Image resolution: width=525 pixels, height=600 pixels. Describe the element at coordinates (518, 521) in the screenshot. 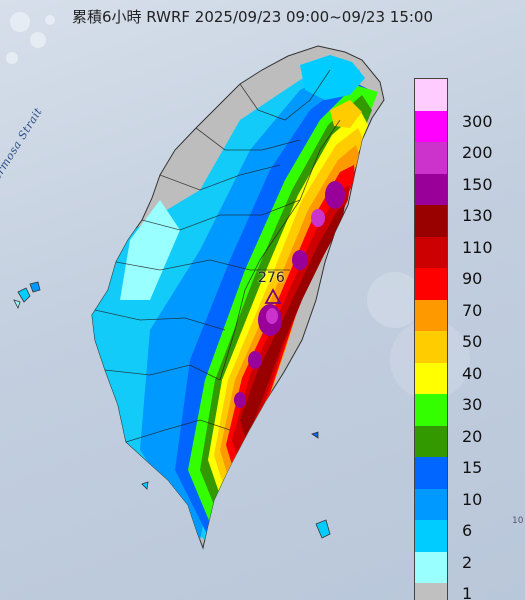

I see `edge-marker: 10` at that location.